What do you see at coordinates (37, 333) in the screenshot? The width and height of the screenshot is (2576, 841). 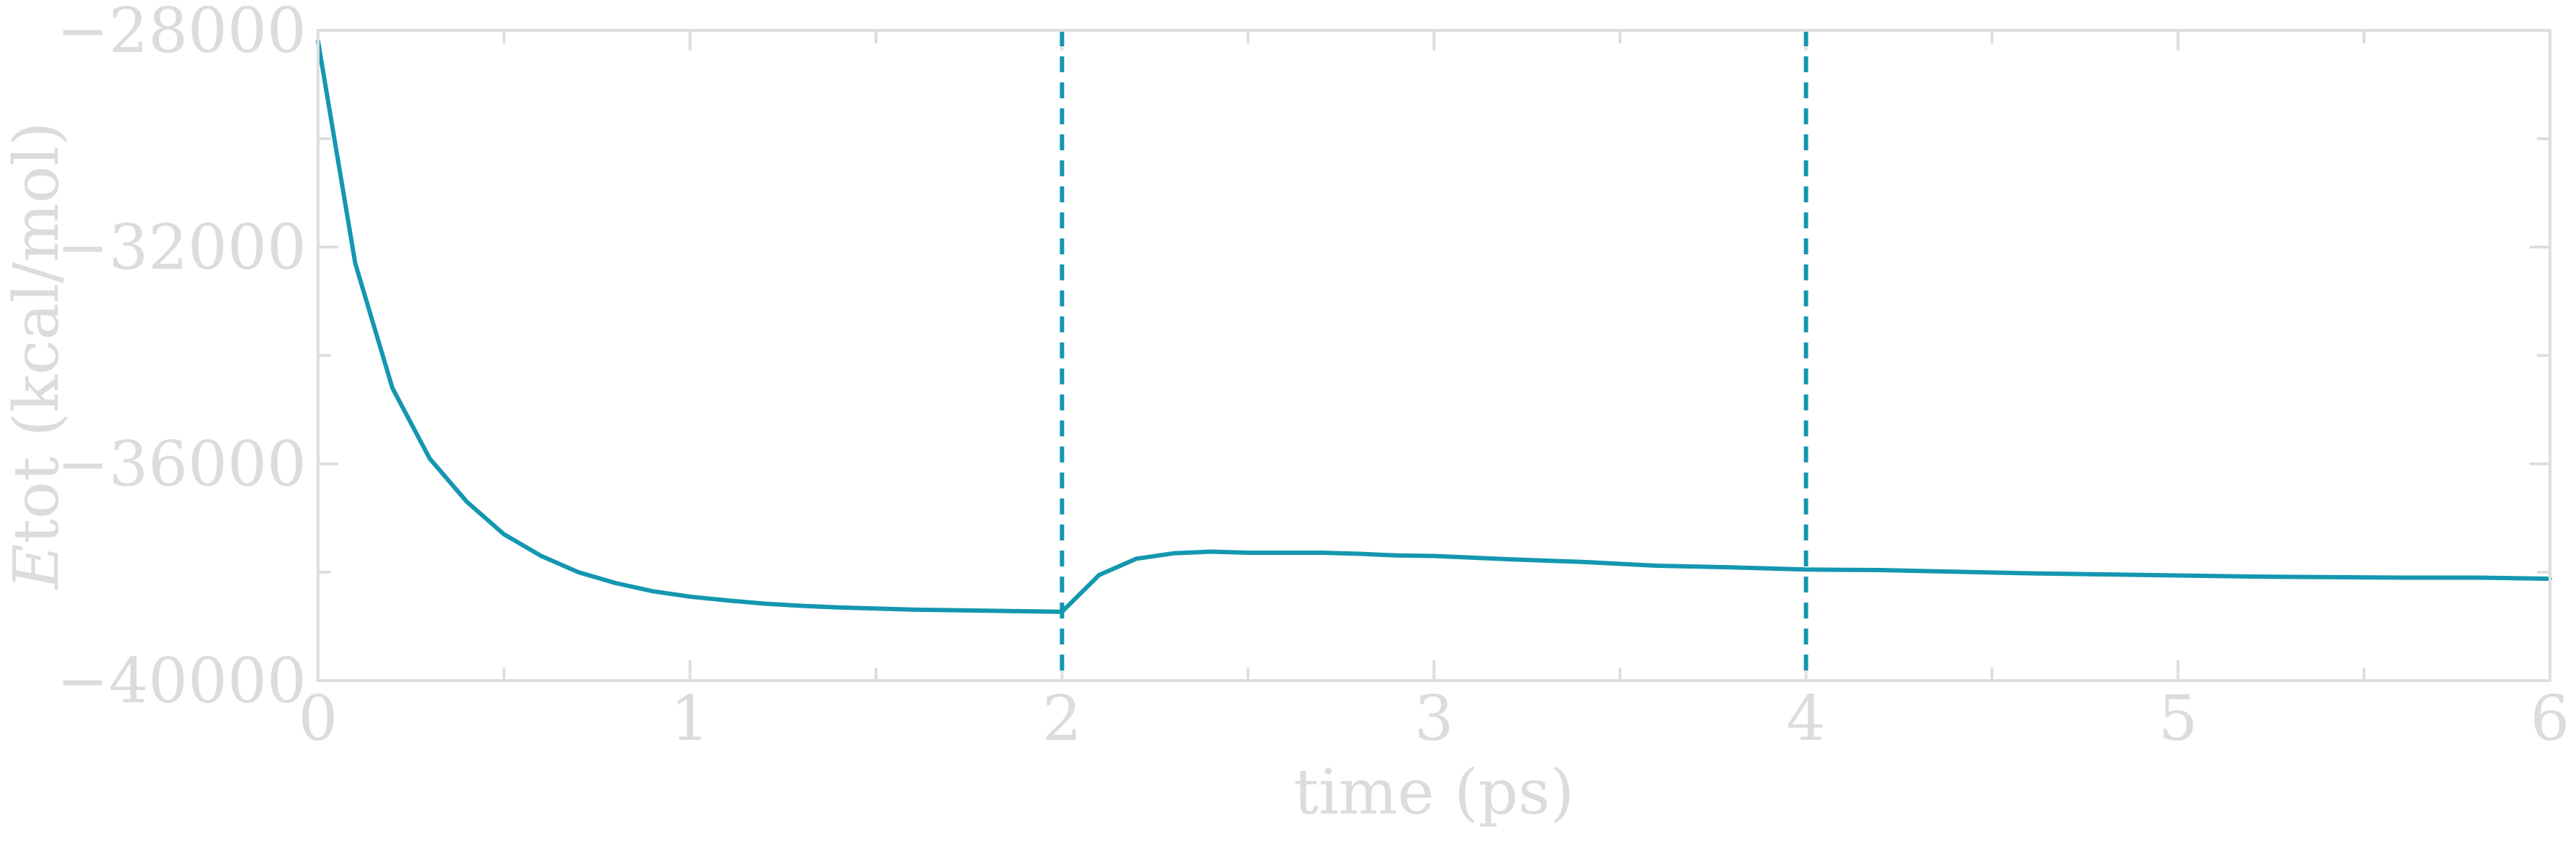 I see `y-axis-label-rest: tot (kcal/mol)` at bounding box center [37, 333].